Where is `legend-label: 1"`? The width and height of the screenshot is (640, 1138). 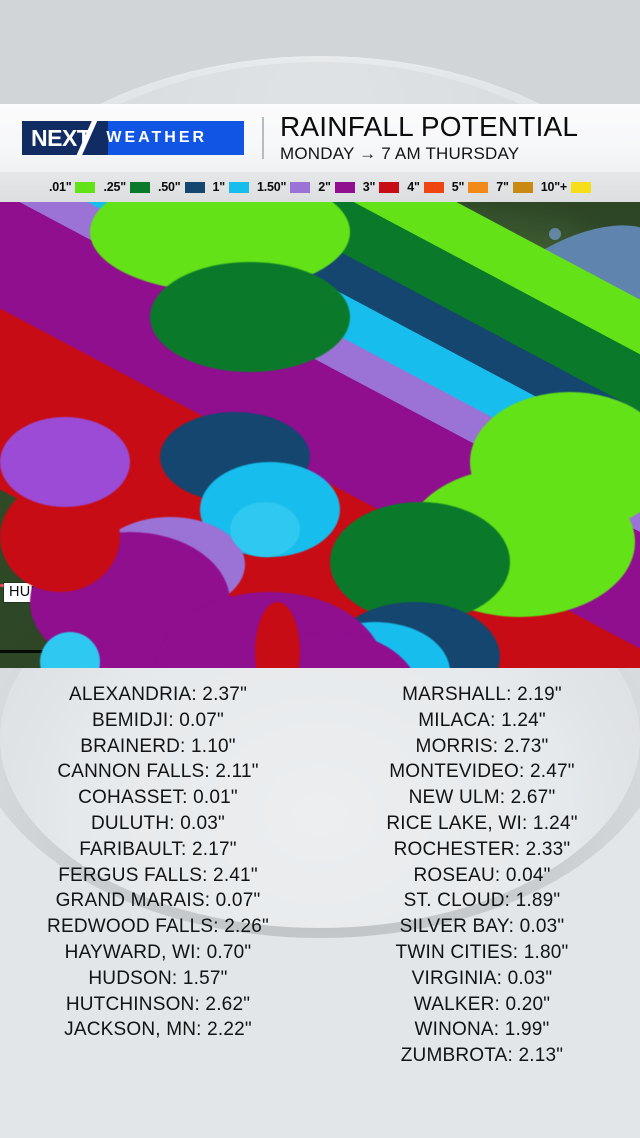 legend-label: 1" is located at coordinates (219, 187).